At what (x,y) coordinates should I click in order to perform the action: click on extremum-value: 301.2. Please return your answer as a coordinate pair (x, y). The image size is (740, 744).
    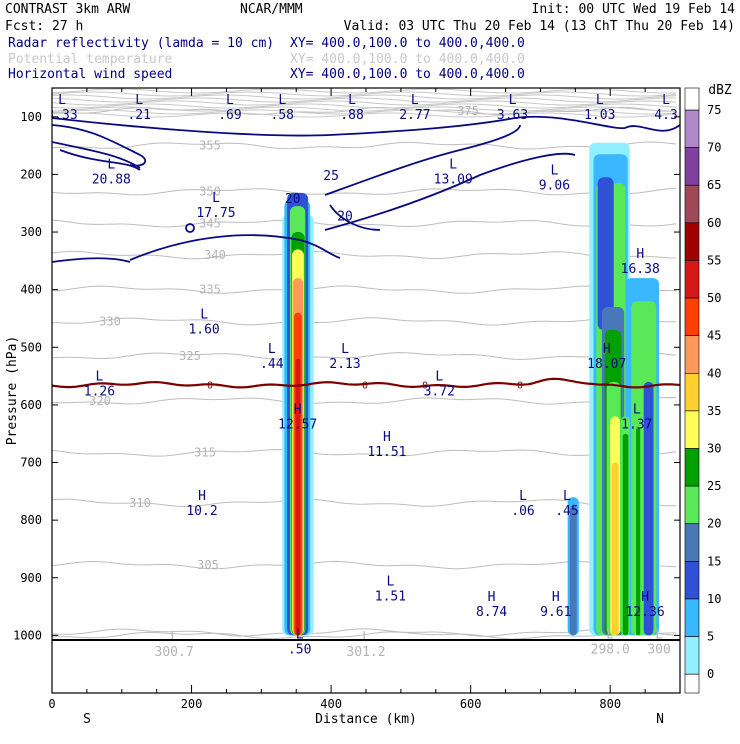
    Looking at the image, I should click on (365, 652).